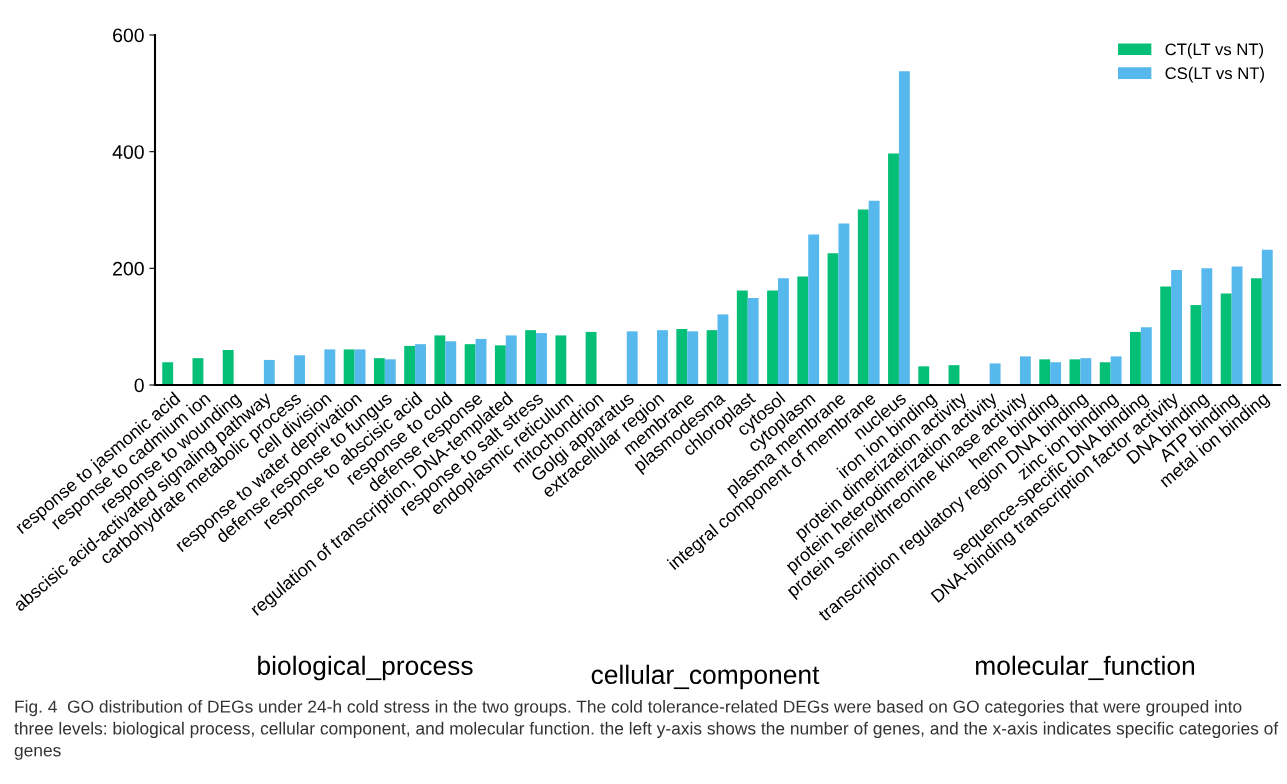  I want to click on text: cellular_component, so click(705, 677).